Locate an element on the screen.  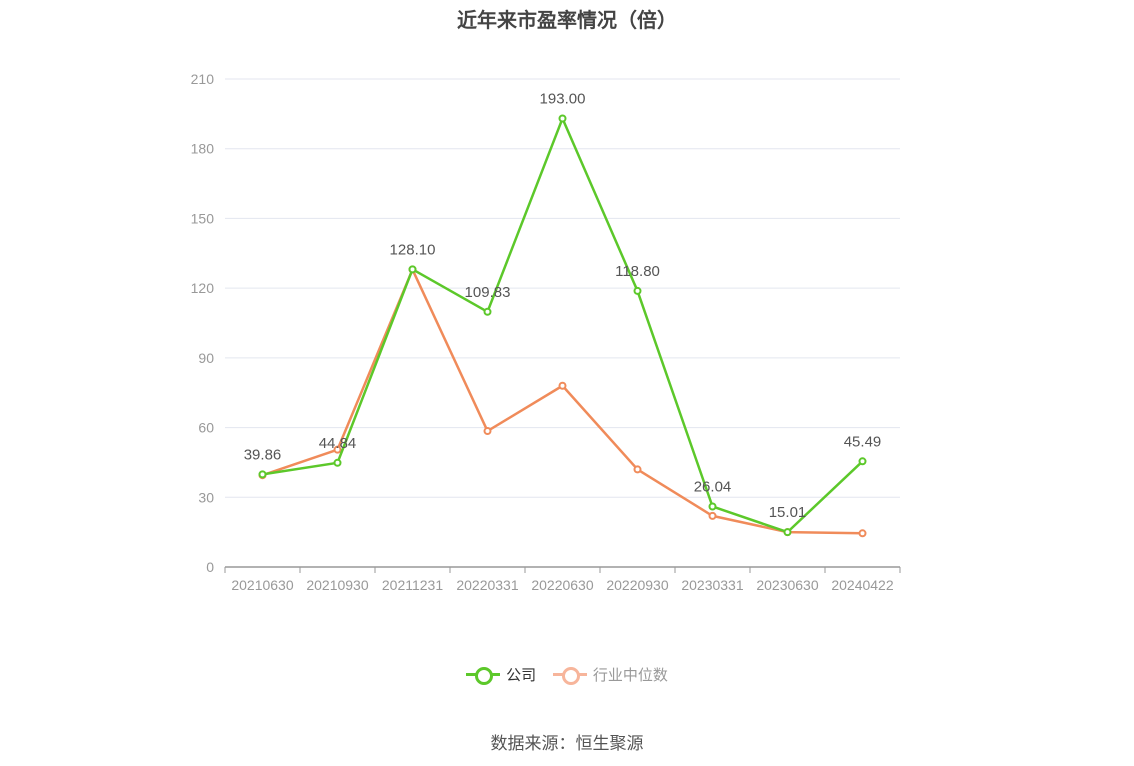
y-tick-label: 60 is located at coordinates (206, 428).